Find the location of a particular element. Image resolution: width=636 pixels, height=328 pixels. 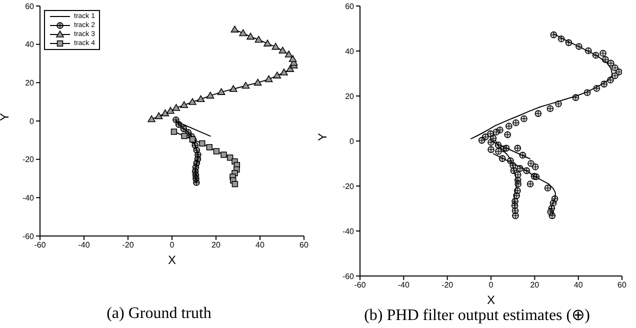

text: (b) PHD filter output estimates (⊕) is located at coordinates (477, 315).